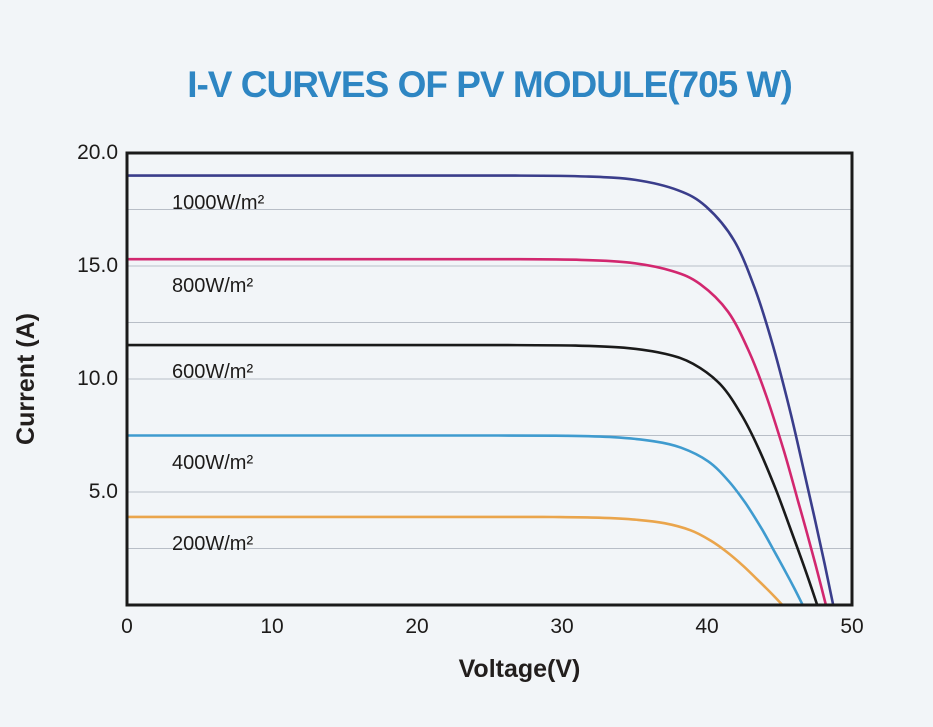 The width and height of the screenshot is (933, 727). What do you see at coordinates (272, 626) in the screenshot?
I see `x-tick-label-10: 10` at bounding box center [272, 626].